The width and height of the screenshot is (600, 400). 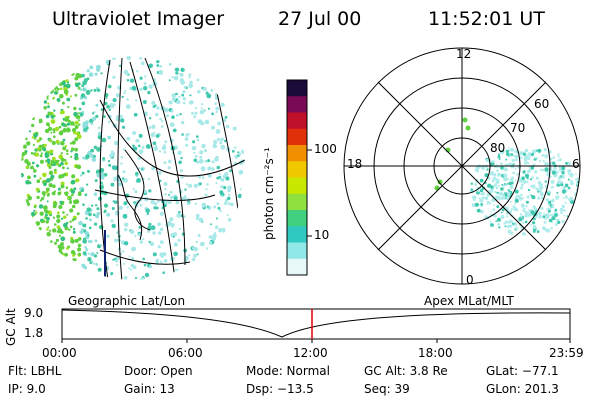 What do you see at coordinates (435, 353) in the screenshot?
I see `timeline-x-1800: 18:00` at bounding box center [435, 353].